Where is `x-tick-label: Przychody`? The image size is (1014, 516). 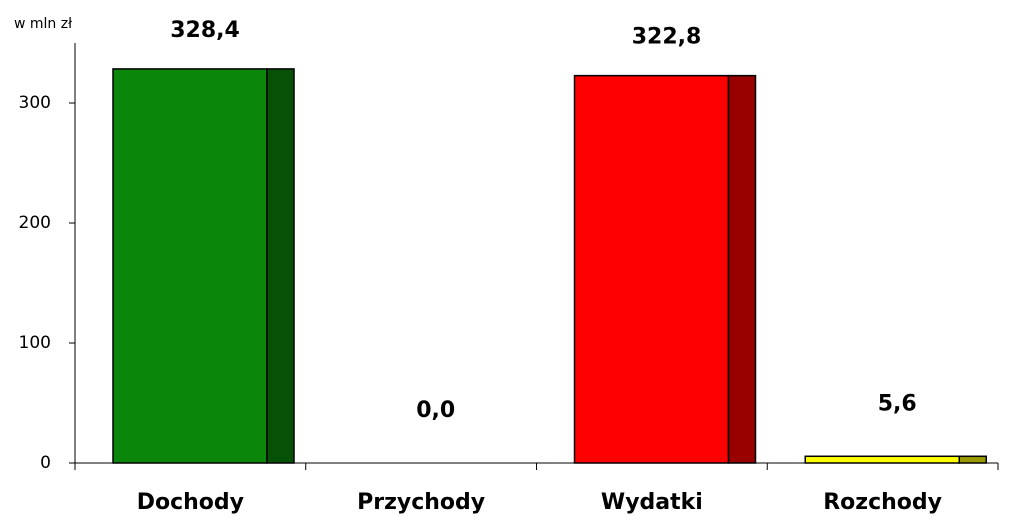
x-tick-label: Przychody is located at coordinates (421, 502).